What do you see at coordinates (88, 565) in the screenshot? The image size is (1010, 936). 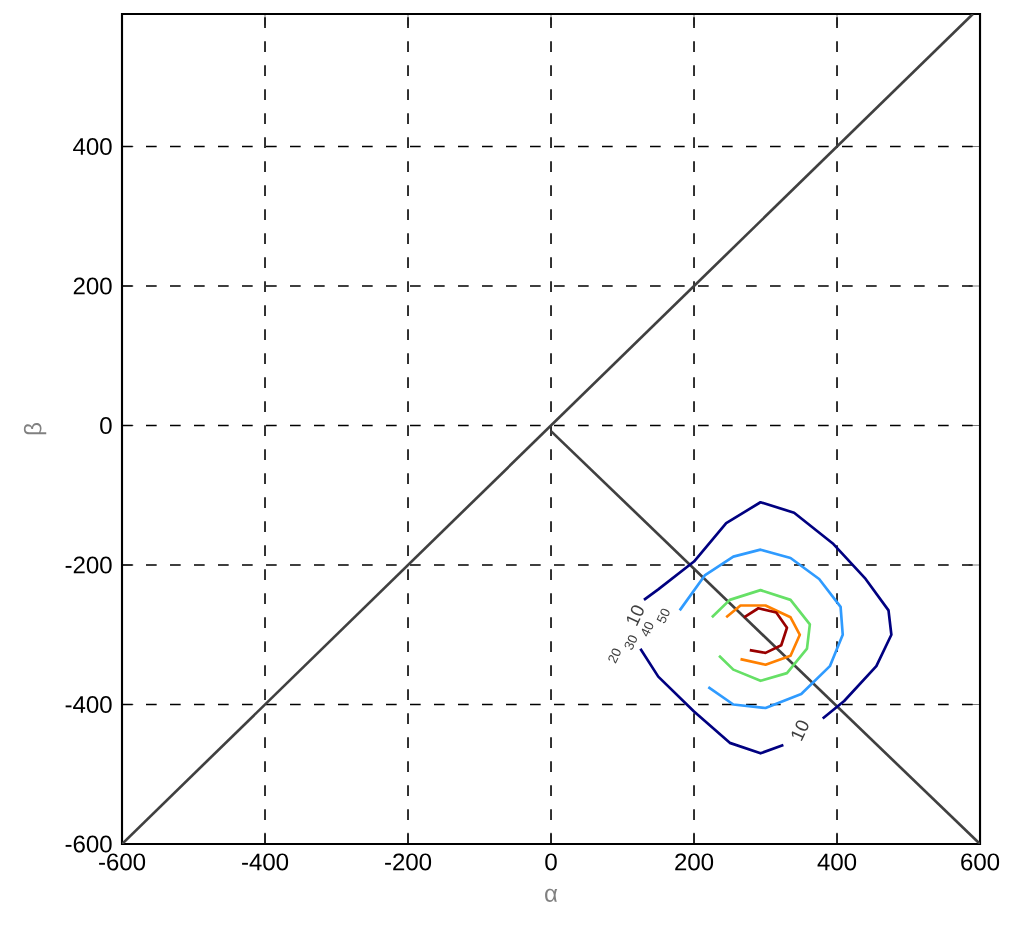 I see `y-tick-label: -200` at bounding box center [88, 565].